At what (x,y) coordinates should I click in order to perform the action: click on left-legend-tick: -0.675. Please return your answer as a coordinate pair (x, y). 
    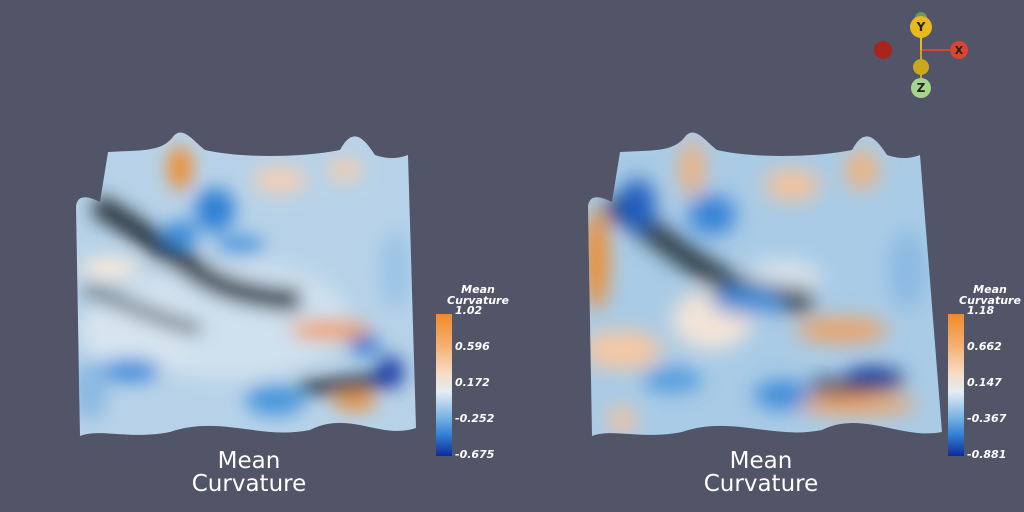
    Looking at the image, I should click on (475, 454).